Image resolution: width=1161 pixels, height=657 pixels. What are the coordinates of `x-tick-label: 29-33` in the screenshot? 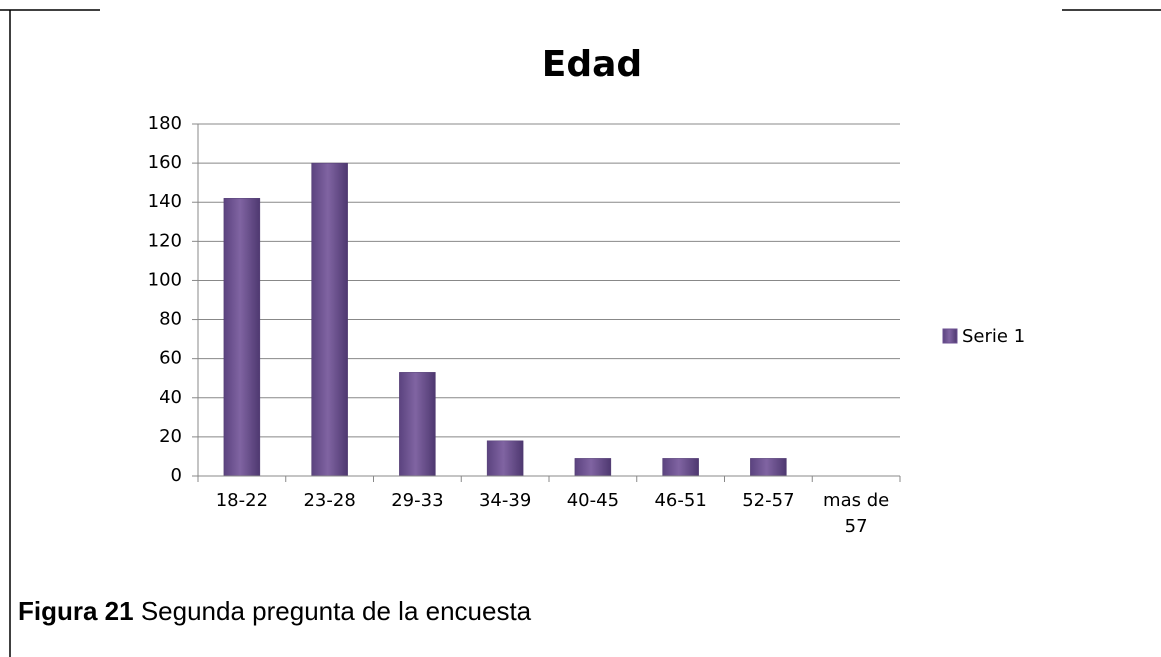 It's located at (417, 500).